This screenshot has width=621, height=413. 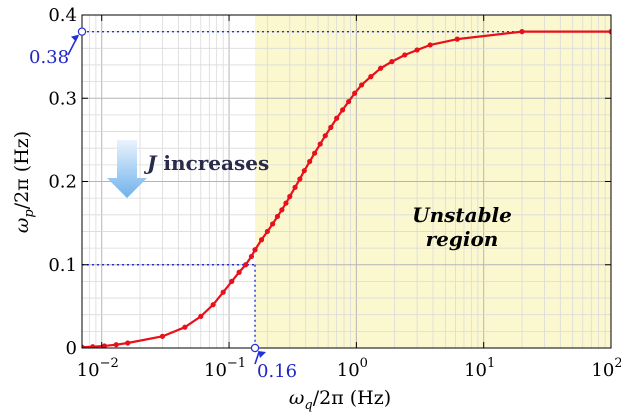 What do you see at coordinates (127, 169) in the screenshot?
I see `trend-arrow-icon` at bounding box center [127, 169].